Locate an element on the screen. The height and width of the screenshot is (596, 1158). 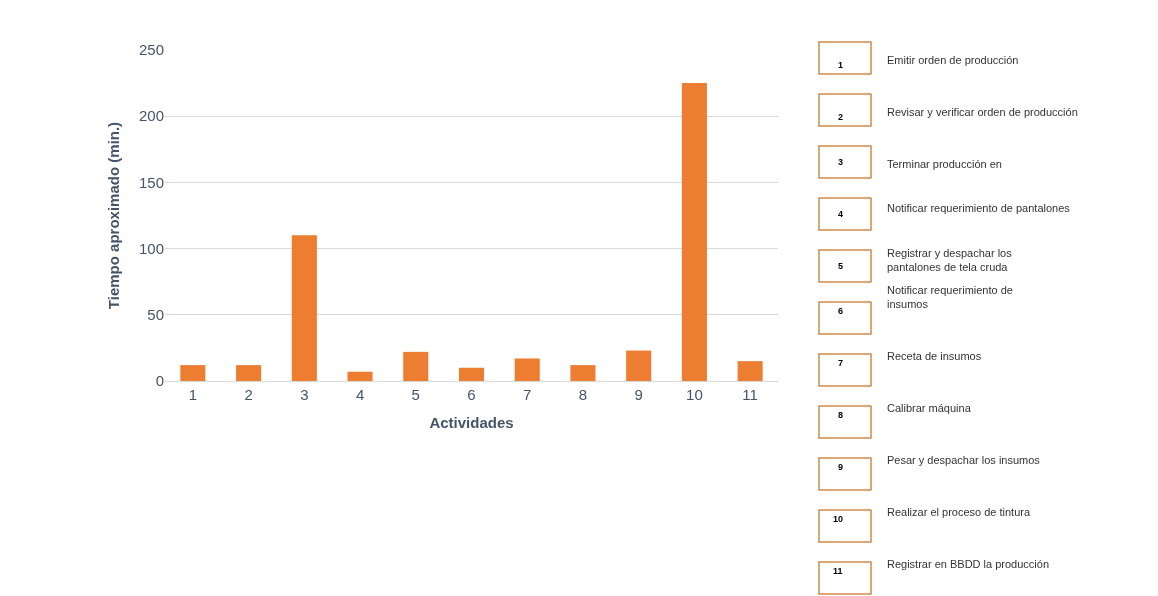
text: Terminar producción en is located at coordinates (944, 164).